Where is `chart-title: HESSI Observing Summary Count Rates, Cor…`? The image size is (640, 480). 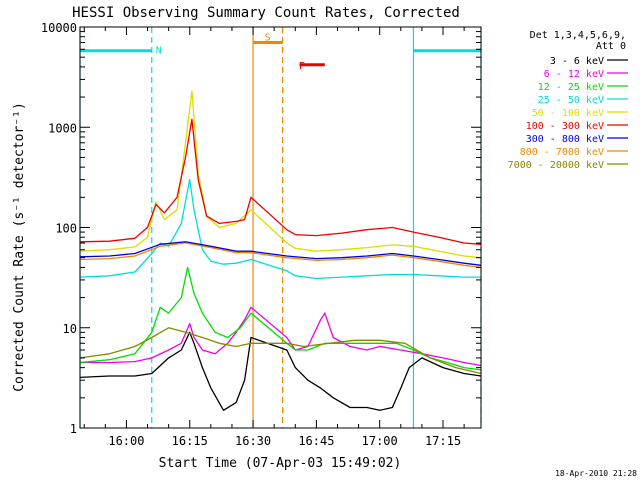
chart-title: HESSI Observing Summary Count Rates, Cor… is located at coordinates (266, 13).